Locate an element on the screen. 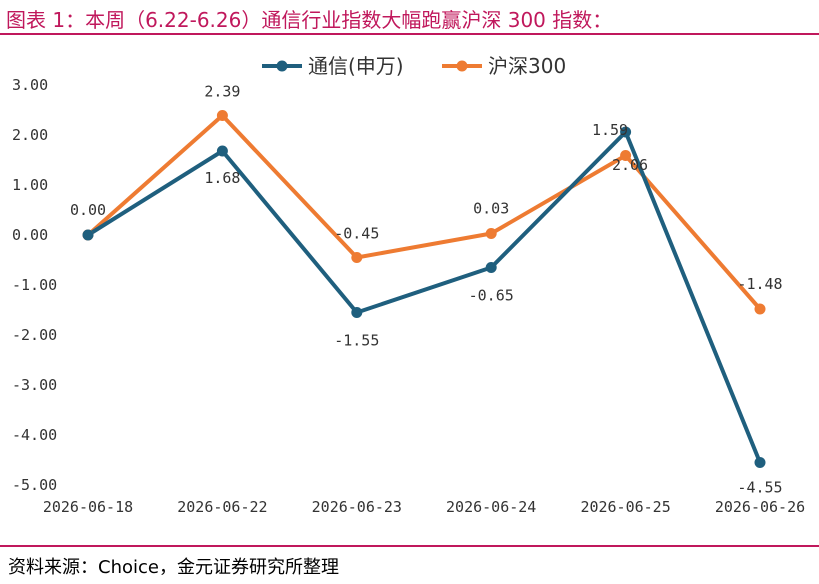 This screenshot has height=584, width=819. y-tick-label: 1.00 is located at coordinates (30, 185).